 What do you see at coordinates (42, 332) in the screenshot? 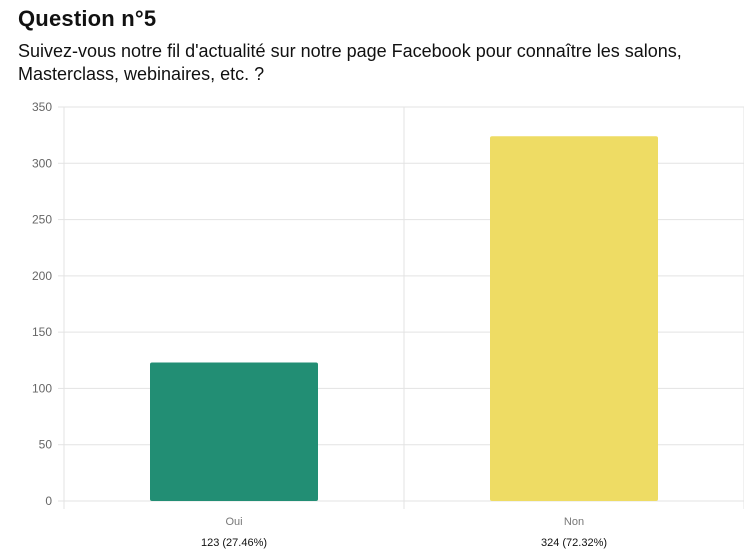
I see `y-tick-label: 150` at bounding box center [42, 332].